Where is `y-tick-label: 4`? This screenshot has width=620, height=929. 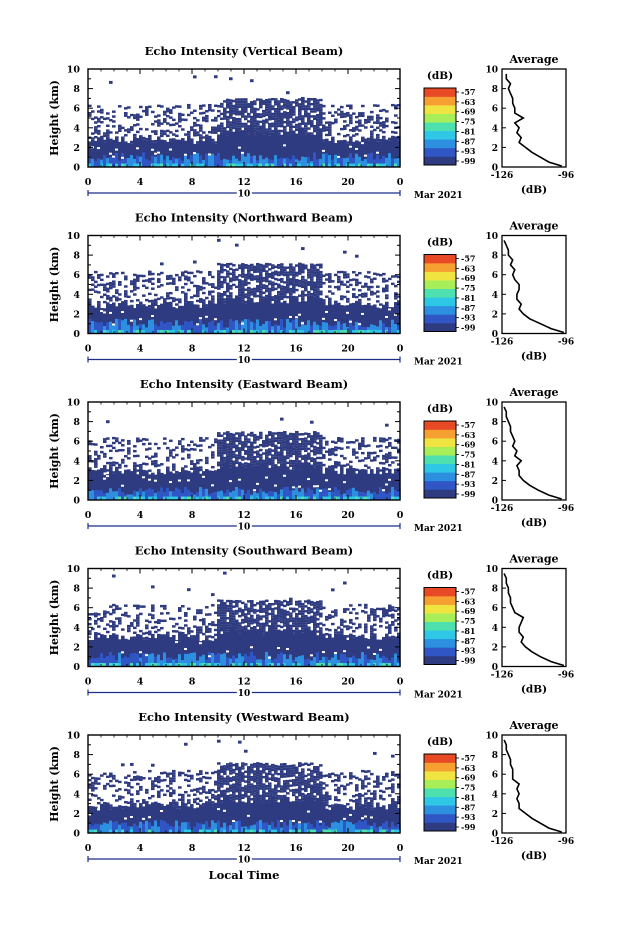 y-tick-label: 4 is located at coordinates (76, 461).